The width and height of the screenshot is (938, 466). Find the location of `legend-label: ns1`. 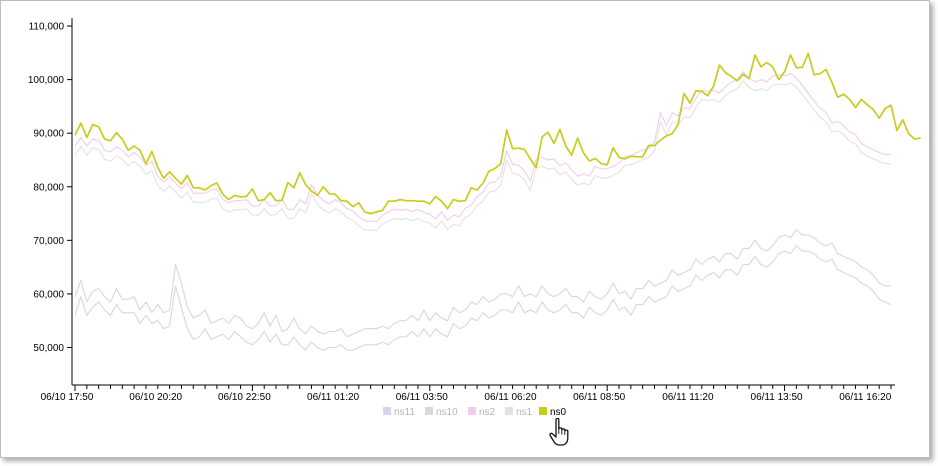

legend-label: ns1 is located at coordinates (524, 412).